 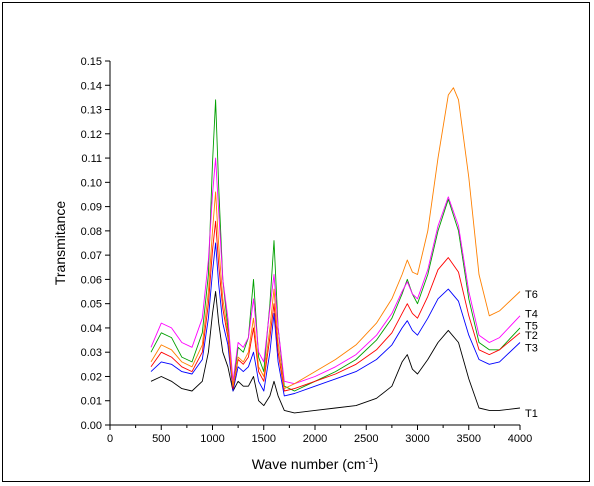 What do you see at coordinates (531, 314) in the screenshot?
I see `series-label-t4: T4` at bounding box center [531, 314].